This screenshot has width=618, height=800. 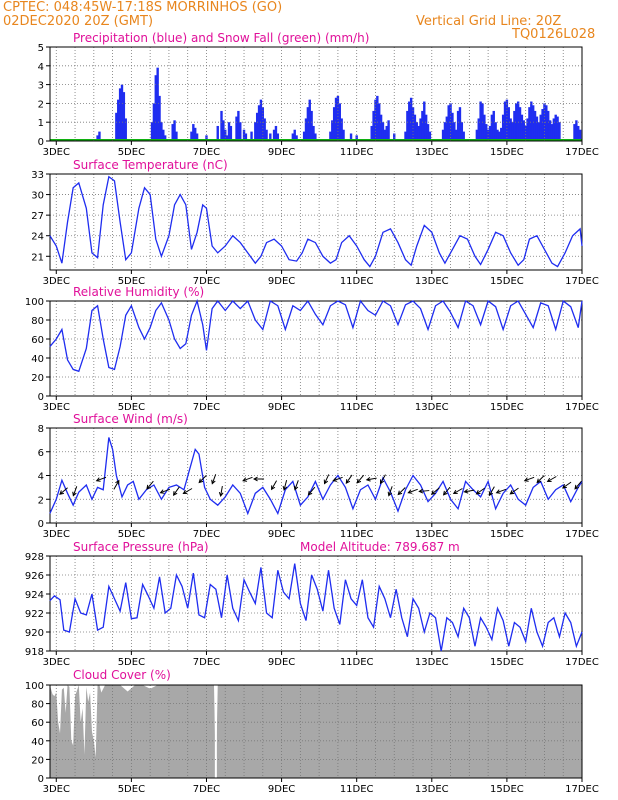 What do you see at coordinates (37, 175) in the screenshot?
I see `y-tick-label: 33` at bounding box center [37, 175].